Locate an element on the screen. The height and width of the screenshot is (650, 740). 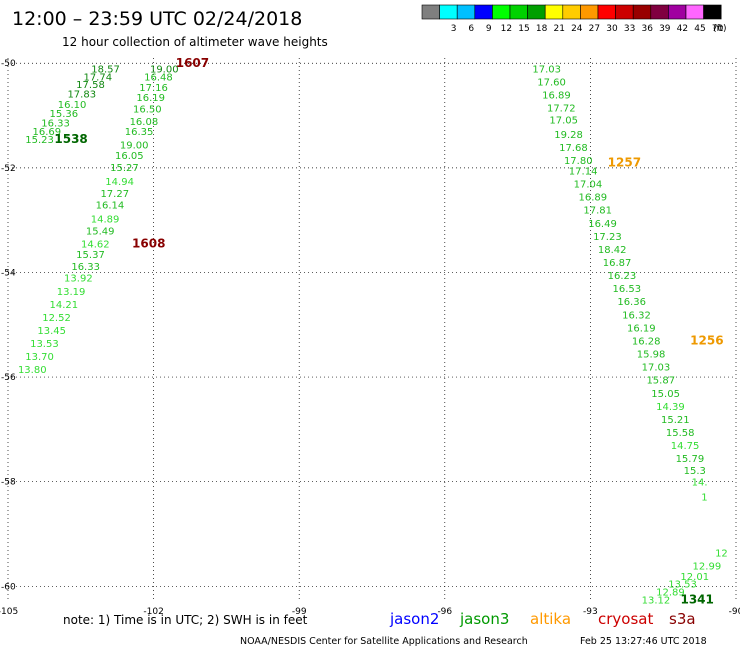
swh-value-label: 16.53 is located at coordinates (626, 289).